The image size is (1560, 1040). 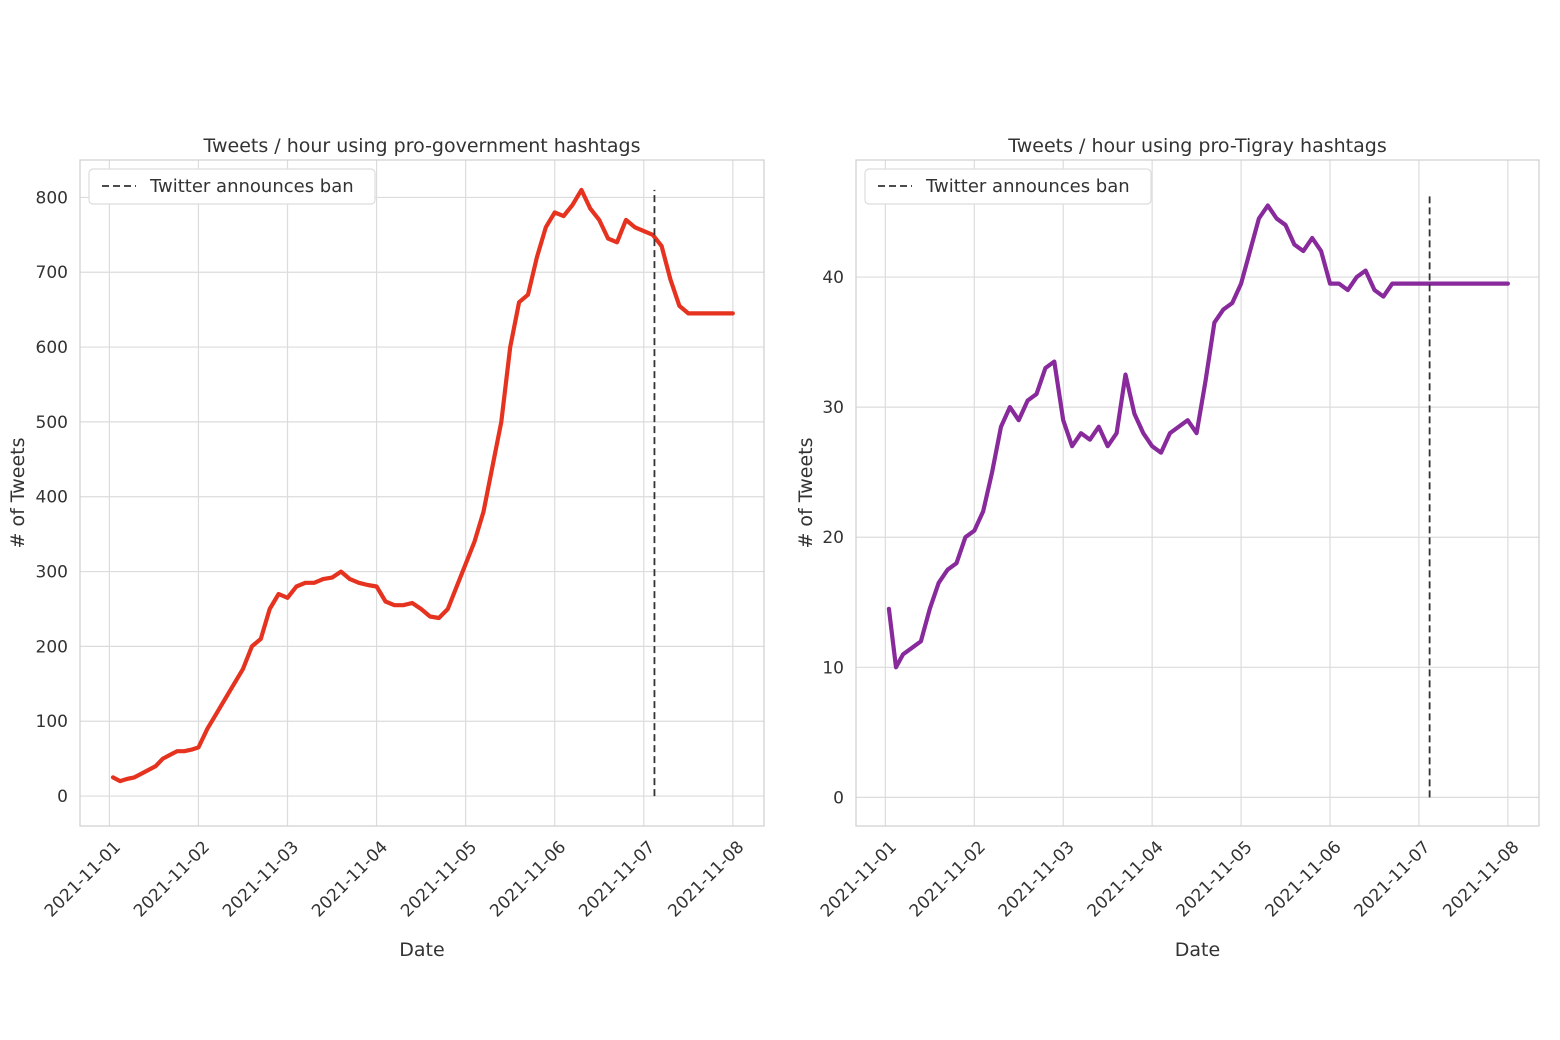 I want to click on y-tick-label: 600, so click(x=52, y=348).